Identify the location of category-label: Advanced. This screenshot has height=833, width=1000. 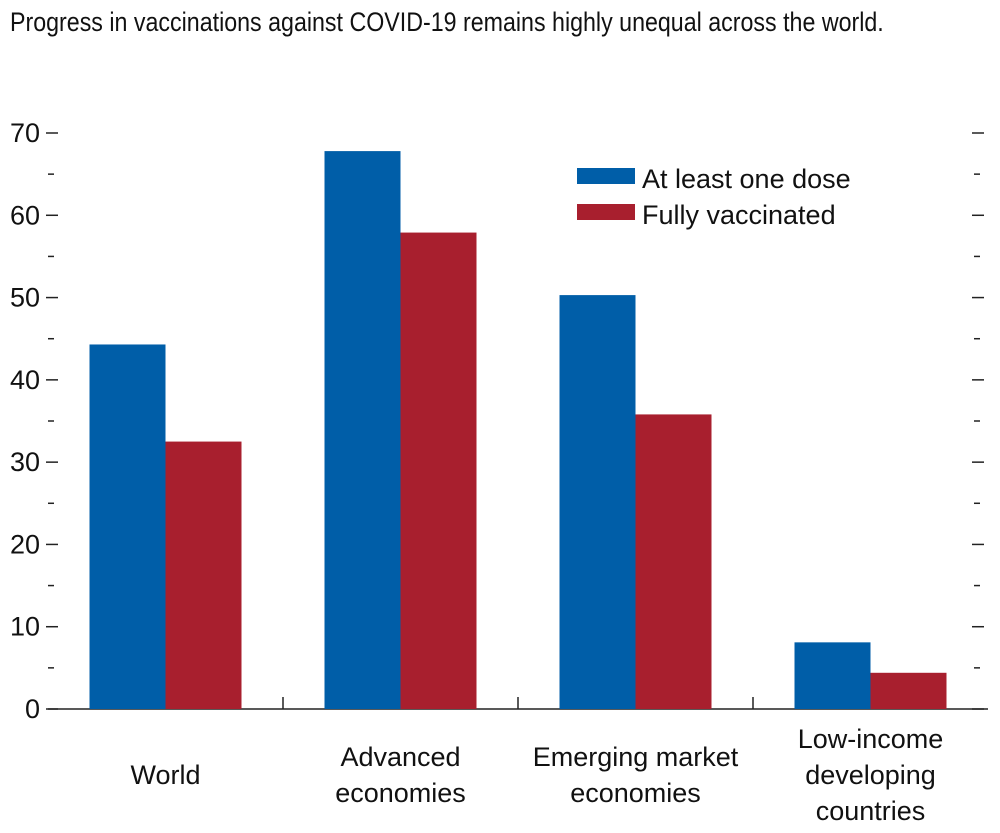
(400, 757).